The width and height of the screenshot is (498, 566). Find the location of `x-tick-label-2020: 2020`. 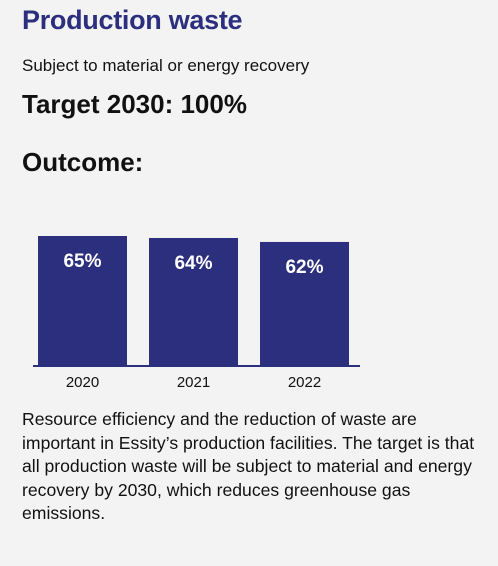

x-tick-label-2020: 2020 is located at coordinates (82, 382).